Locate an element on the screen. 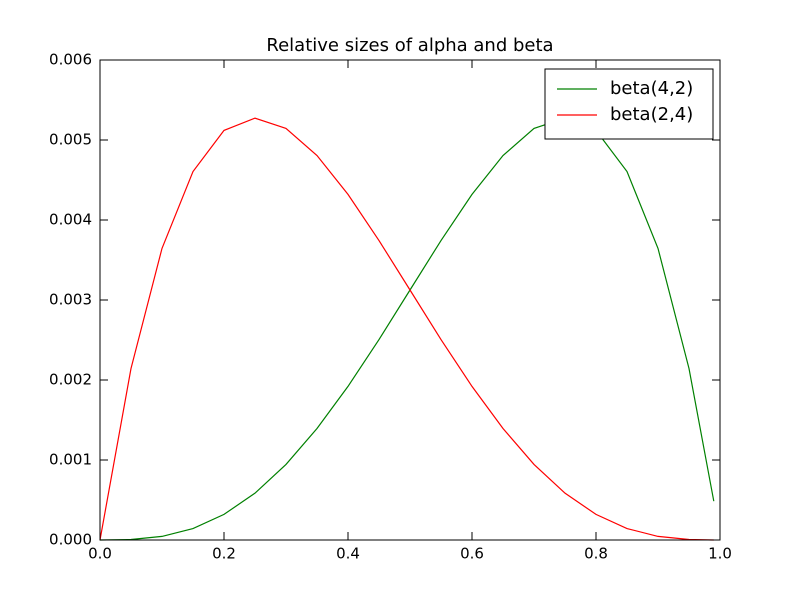  x-tick-label: 0.6 is located at coordinates (472, 554).